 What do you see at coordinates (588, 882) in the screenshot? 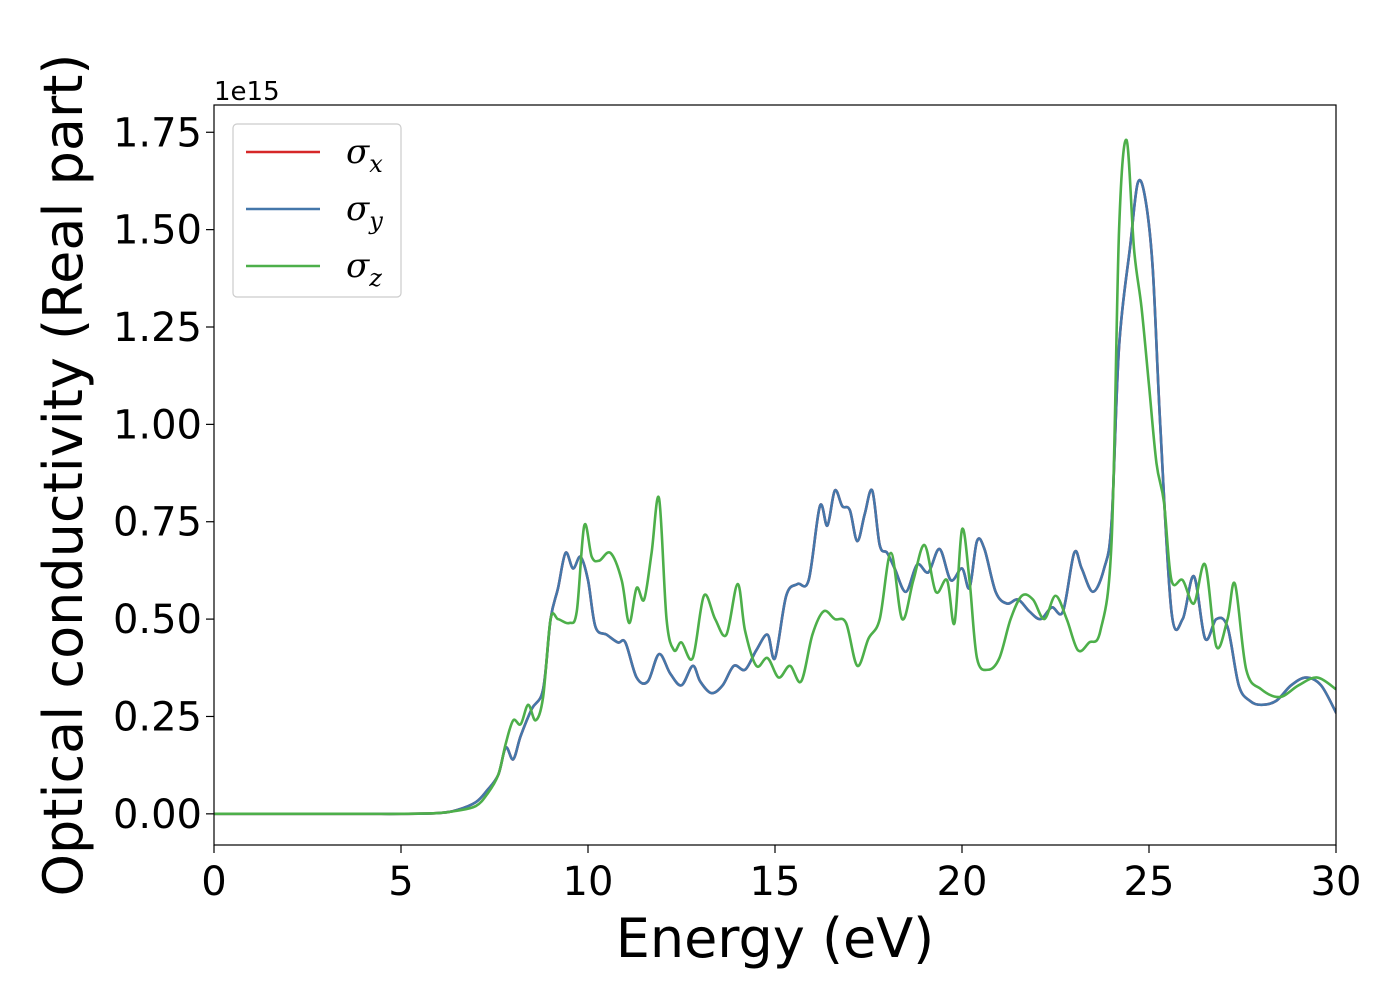
I see `x-tick-label: 10` at bounding box center [588, 882].